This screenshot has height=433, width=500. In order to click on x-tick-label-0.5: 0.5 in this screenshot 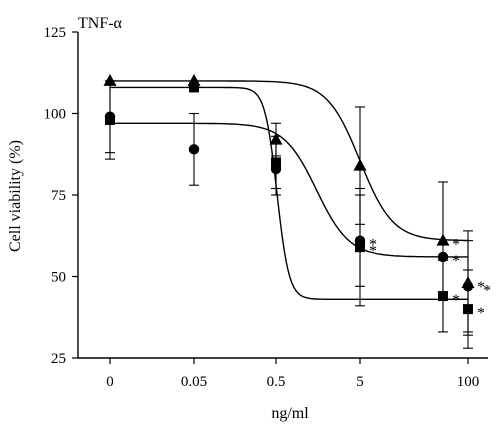, I will do `click(276, 382)`.